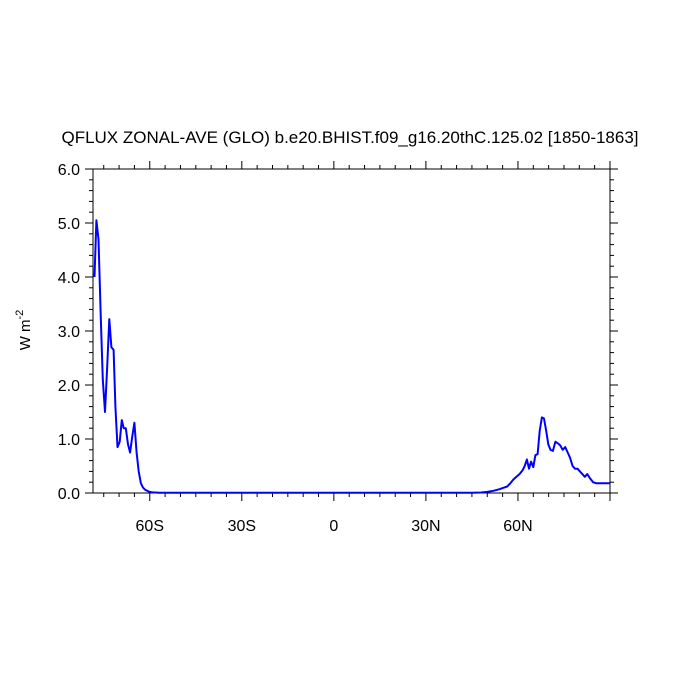 Image resolution: width=700 pixels, height=700 pixels. Describe the element at coordinates (69, 332) in the screenshot. I see `y-tick-label: 3.0` at that location.